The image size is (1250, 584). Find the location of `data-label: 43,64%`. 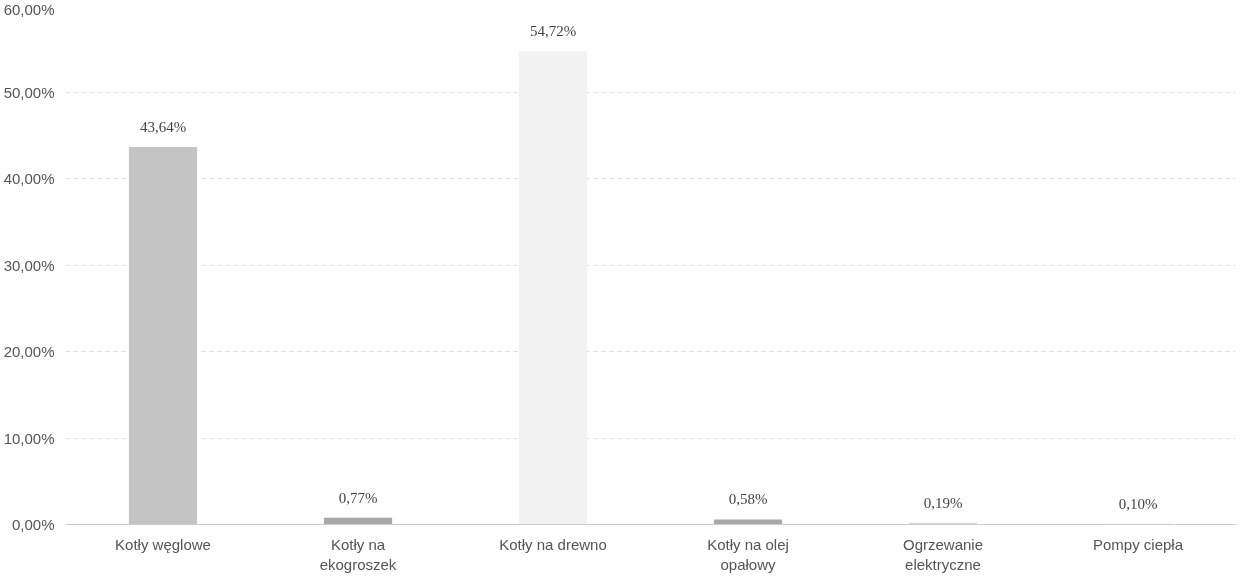

data-label: 43,64% is located at coordinates (163, 127).